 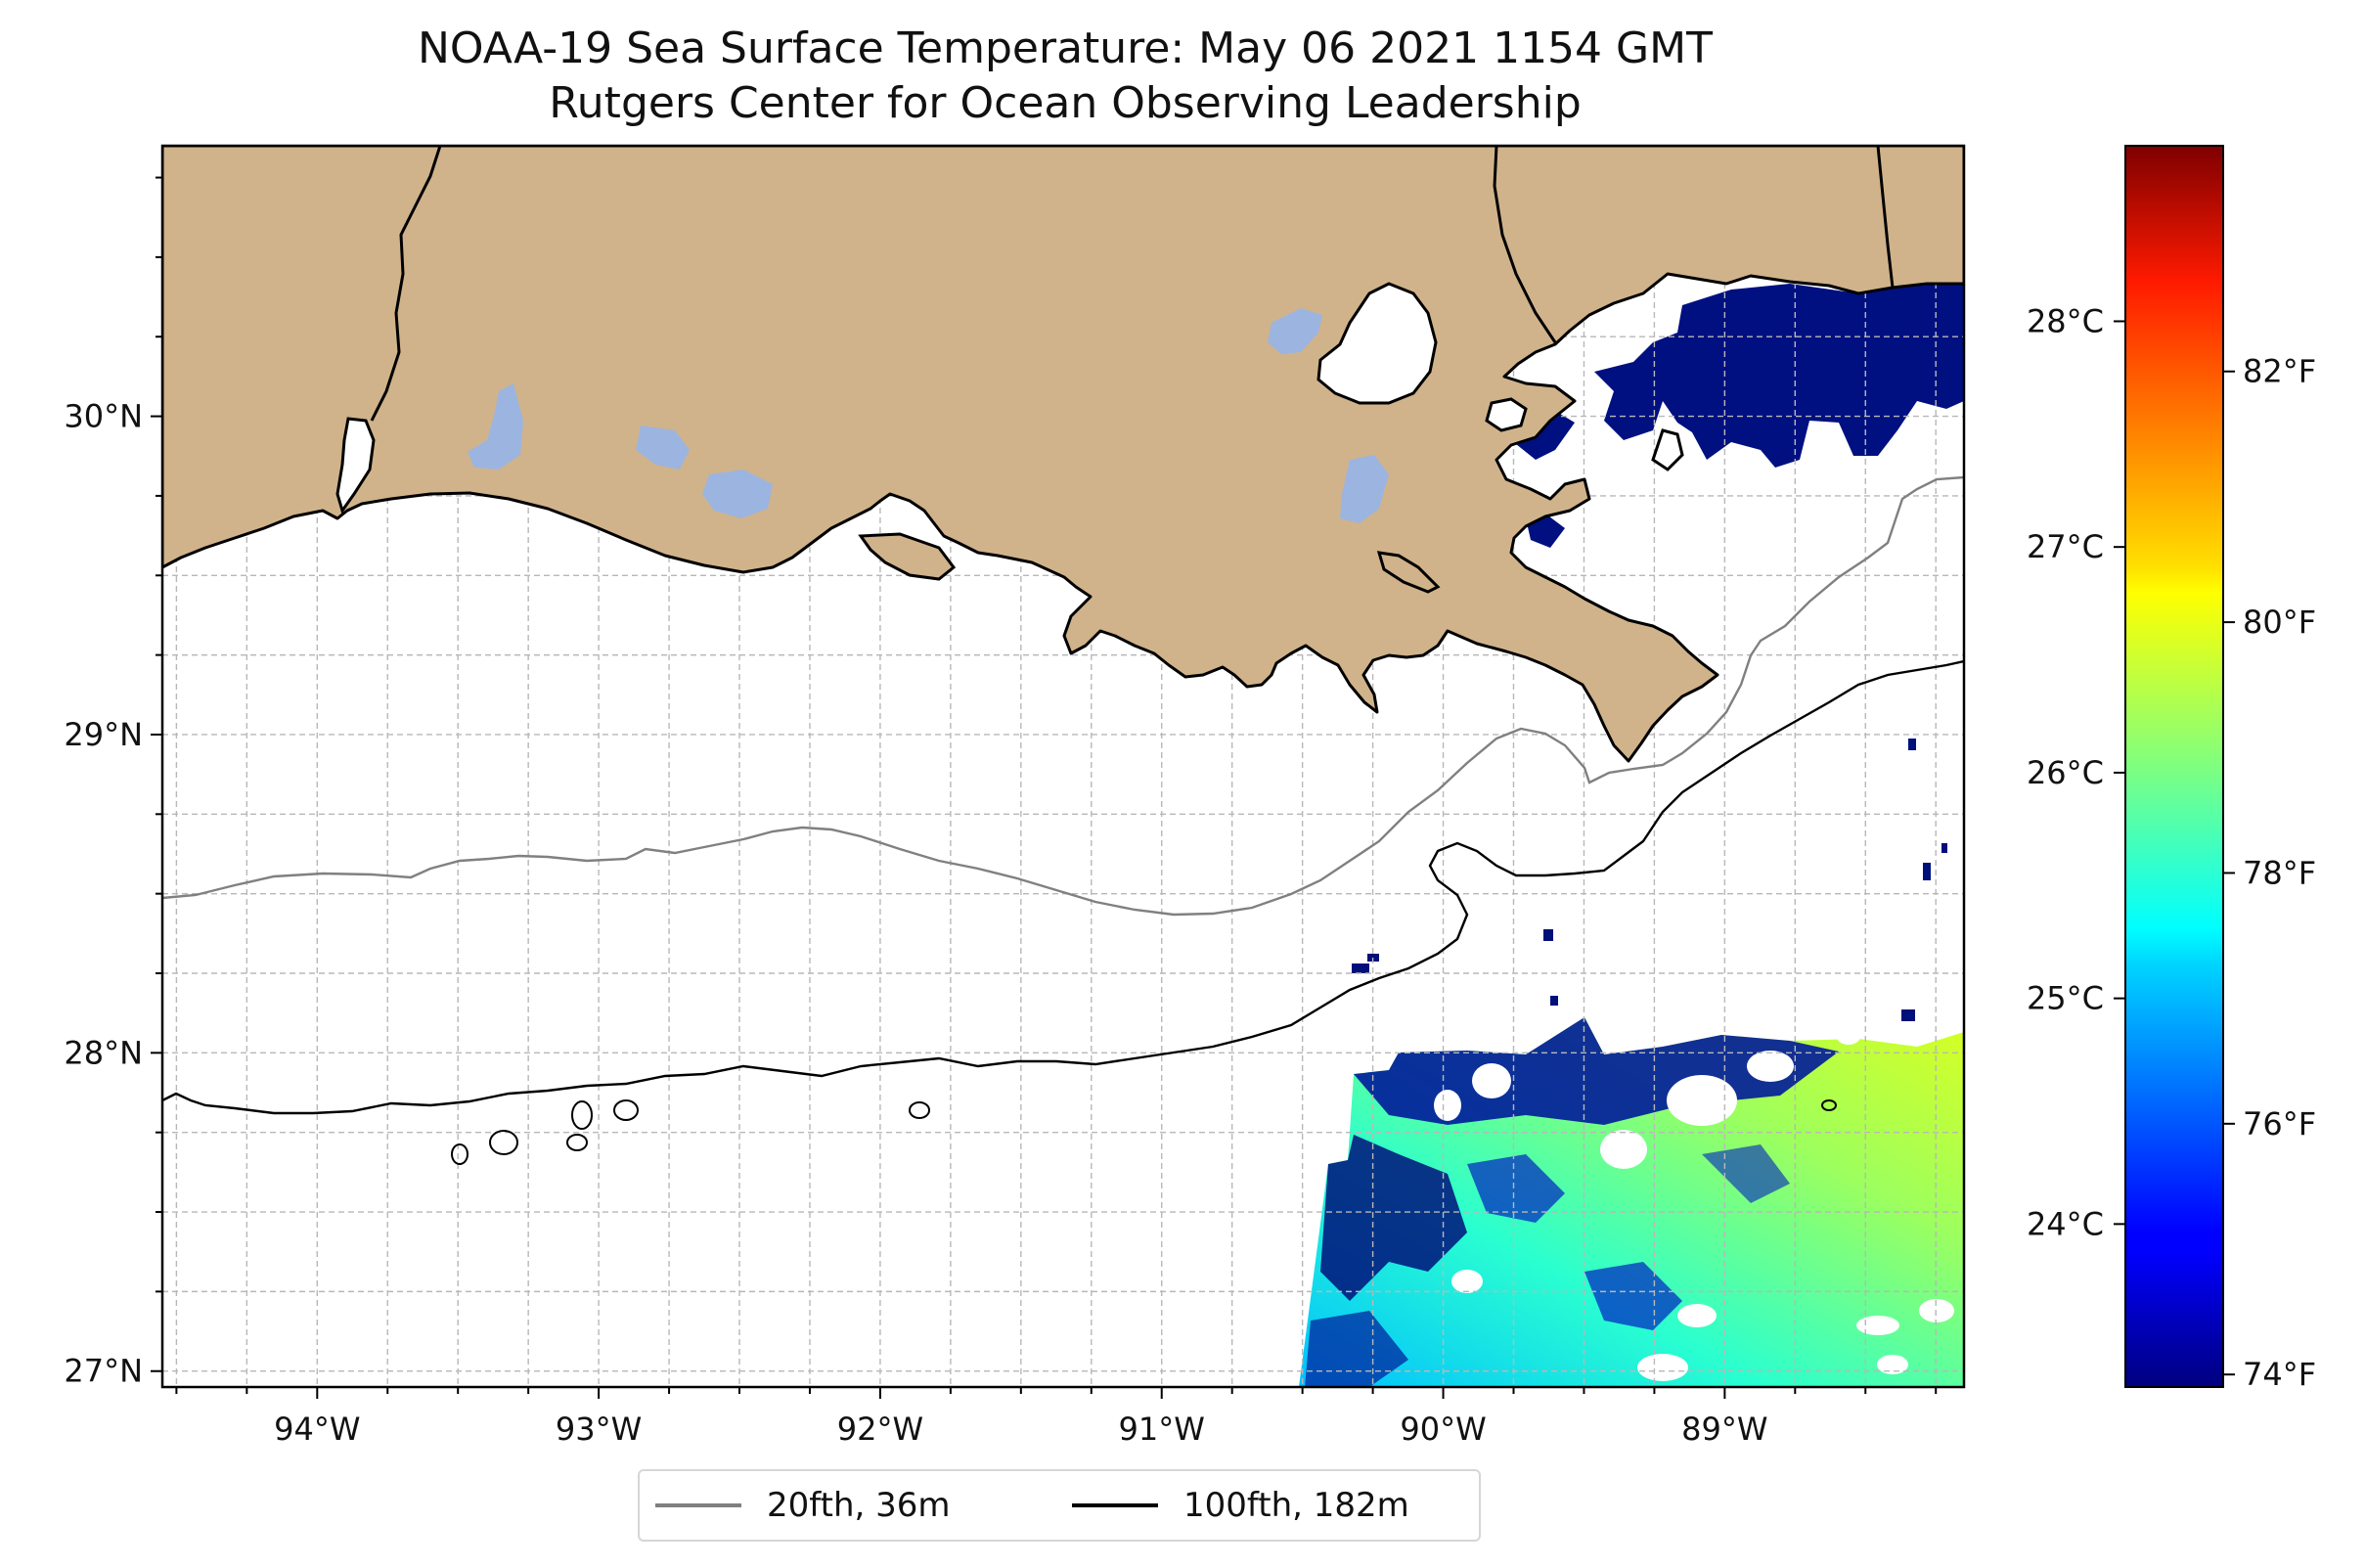 What do you see at coordinates (2279, 622) in the screenshot?
I see `fahrenheit-tick-label: 80°F` at bounding box center [2279, 622].